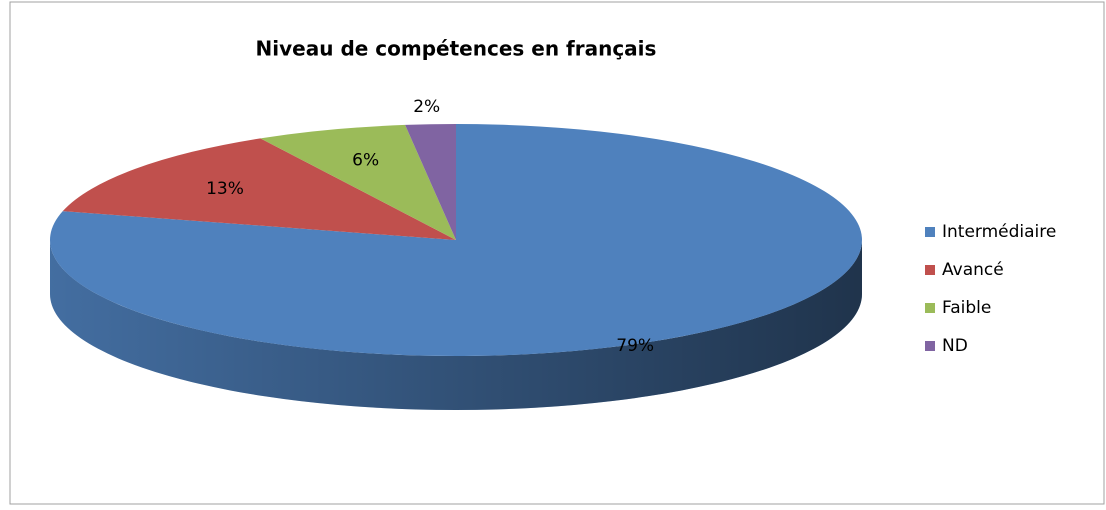 This screenshot has width=1106, height=510. Describe the element at coordinates (426, 107) in the screenshot. I see `data-label: 2%` at that location.